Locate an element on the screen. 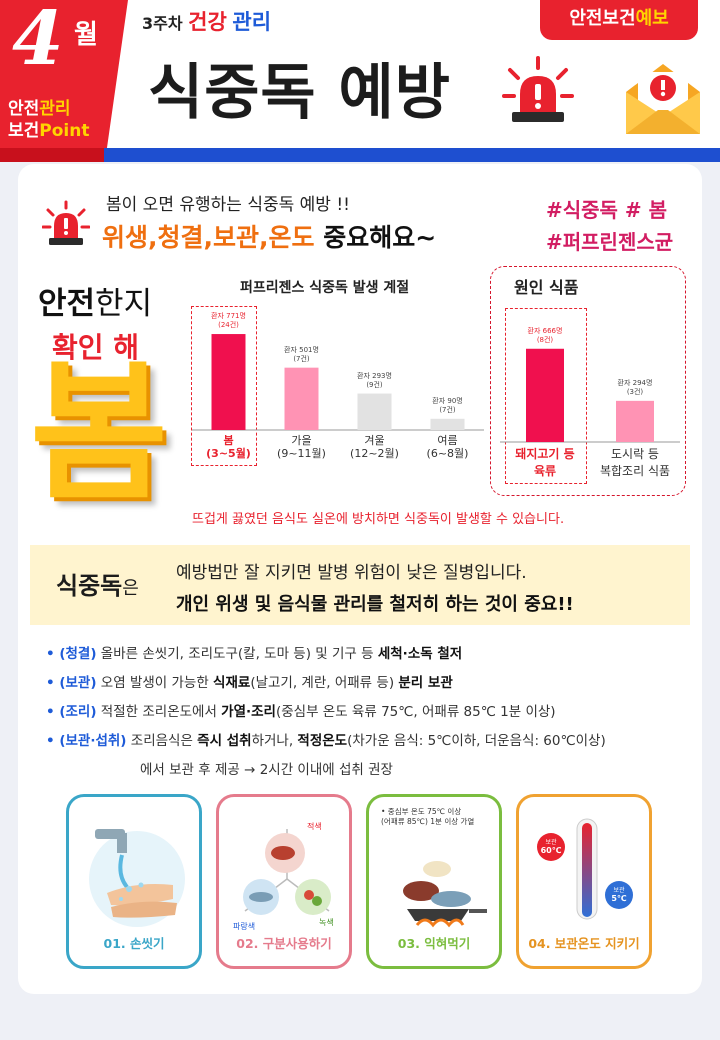 The width and height of the screenshot is (720, 1040). band-subject: 식중독은 is located at coordinates (97, 583).